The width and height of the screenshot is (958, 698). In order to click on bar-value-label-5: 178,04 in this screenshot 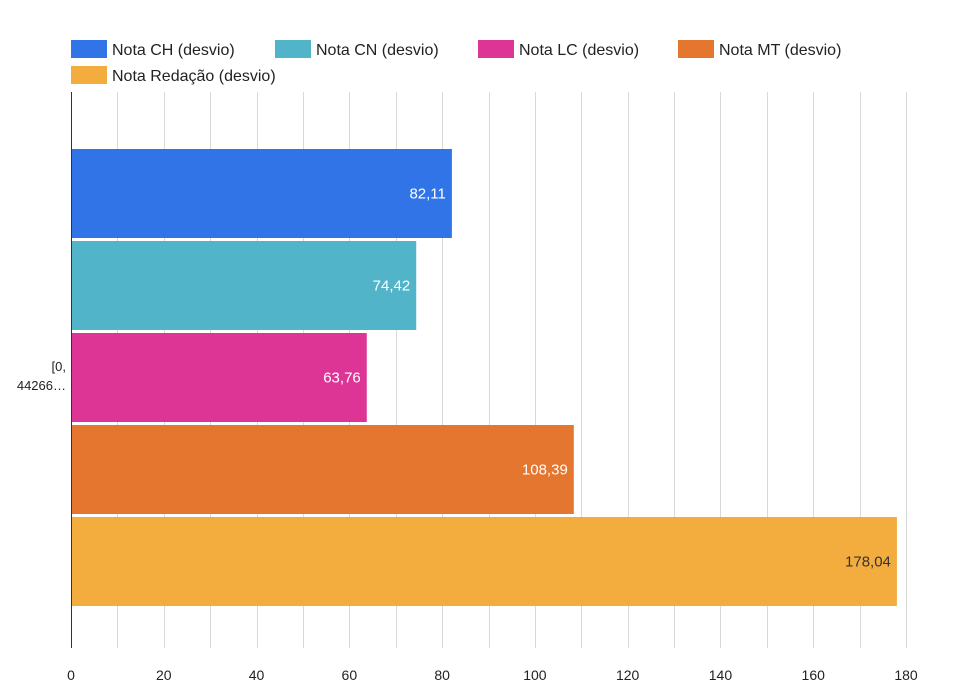, I will do `click(868, 562)`.